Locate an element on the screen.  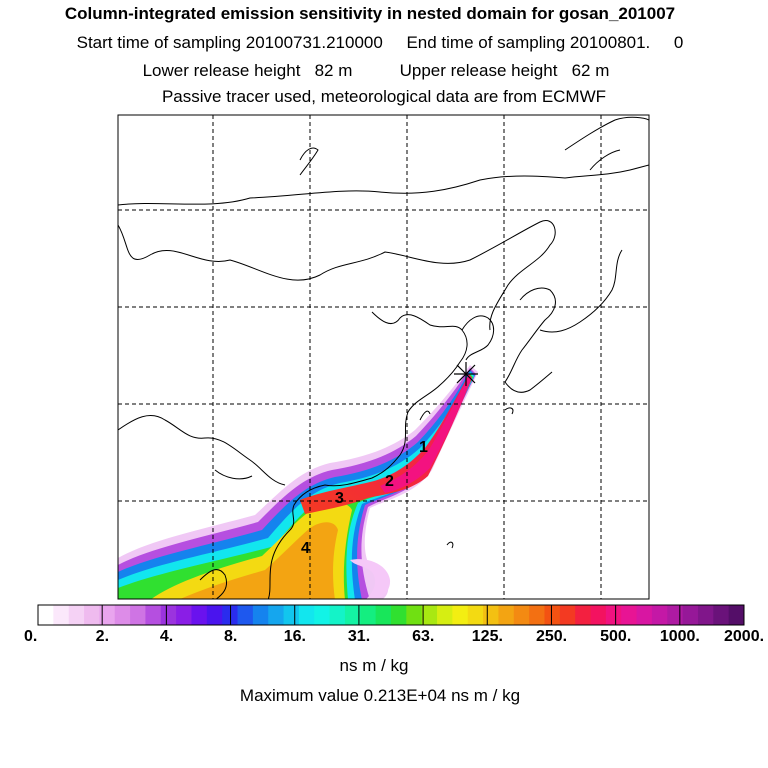
emission-sensitivity-field is located at coordinates (298, 482).